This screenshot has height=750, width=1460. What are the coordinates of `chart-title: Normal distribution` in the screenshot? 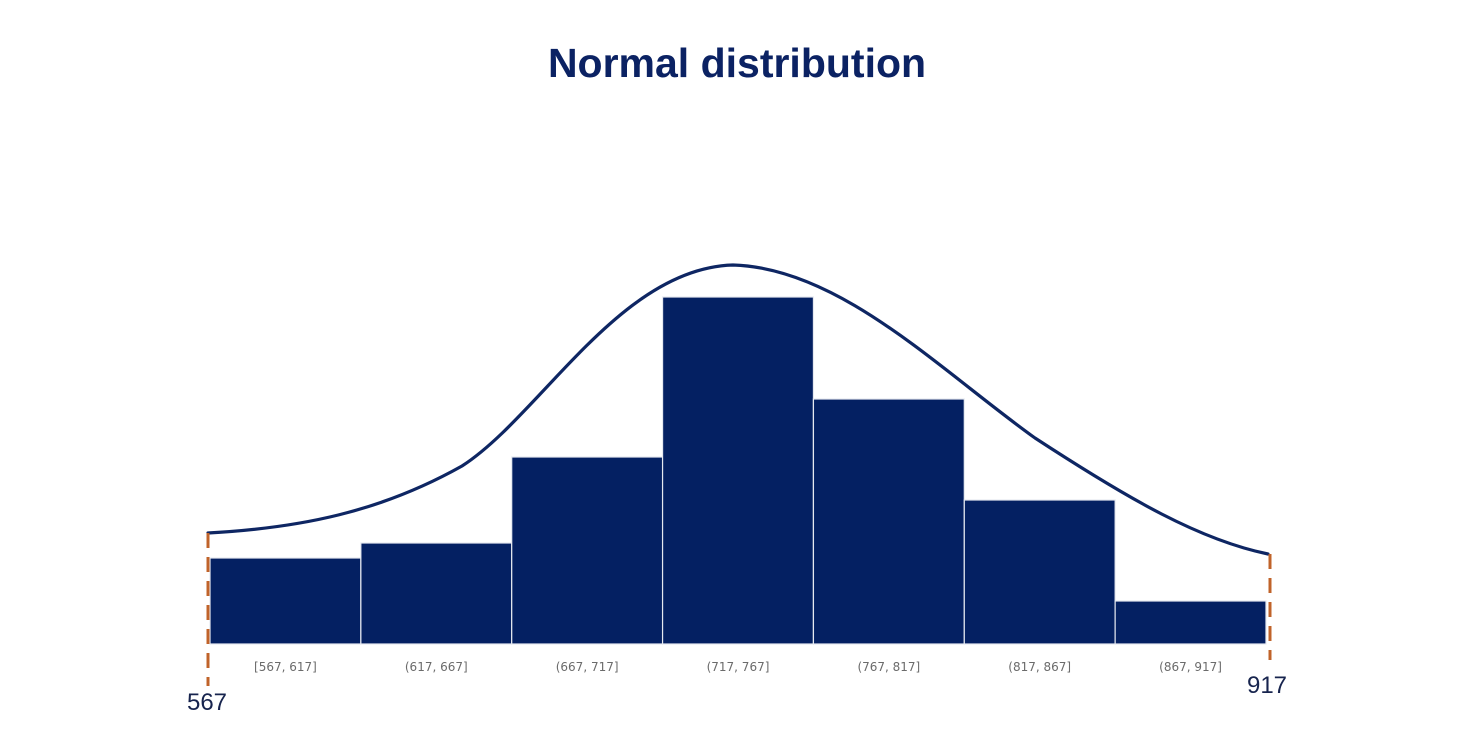 It's located at (737, 63).